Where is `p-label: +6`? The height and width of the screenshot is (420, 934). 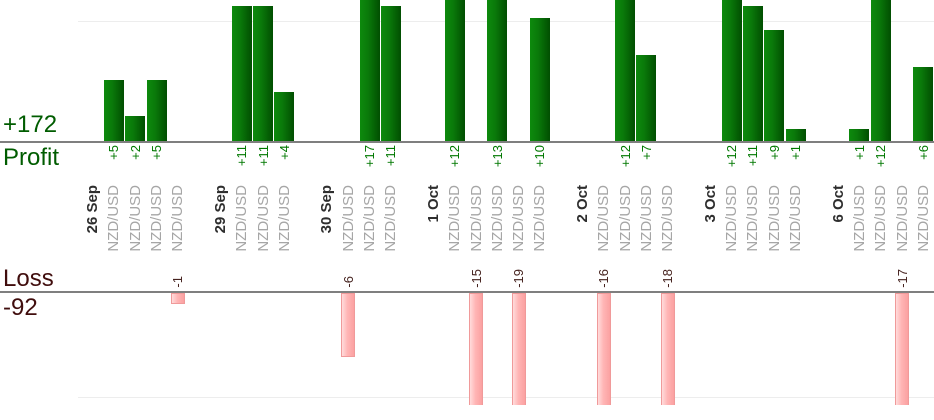 p-label: +6 is located at coordinates (923, 162).